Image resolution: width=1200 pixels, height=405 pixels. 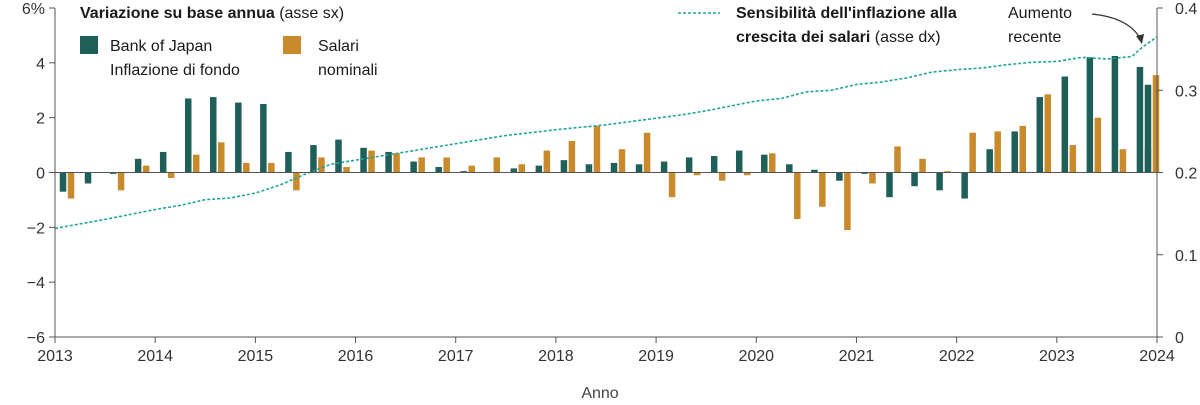 I want to click on x-tick-label: 2019, so click(x=656, y=356).